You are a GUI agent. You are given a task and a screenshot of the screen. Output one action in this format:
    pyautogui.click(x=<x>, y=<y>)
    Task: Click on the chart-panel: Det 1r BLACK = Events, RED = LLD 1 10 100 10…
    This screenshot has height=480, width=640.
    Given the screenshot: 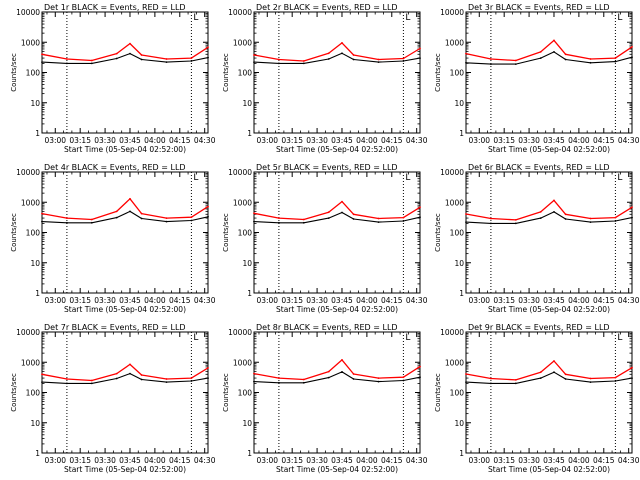 What is the action you would take?
    pyautogui.click(x=113, y=78)
    